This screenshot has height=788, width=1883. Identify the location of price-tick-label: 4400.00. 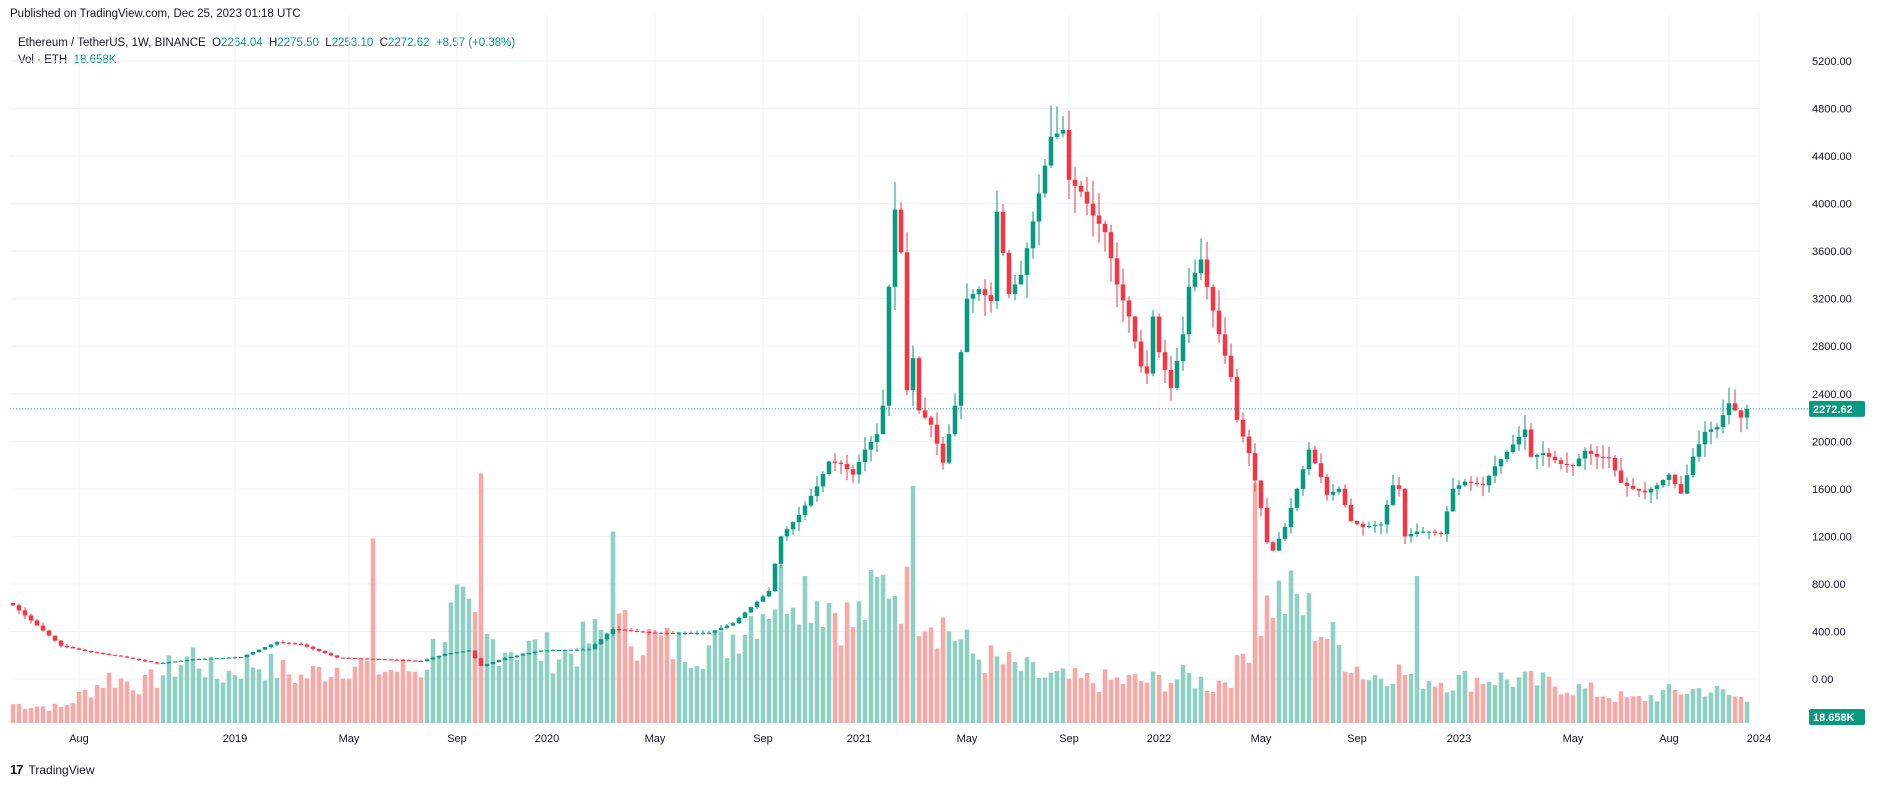
(1832, 157).